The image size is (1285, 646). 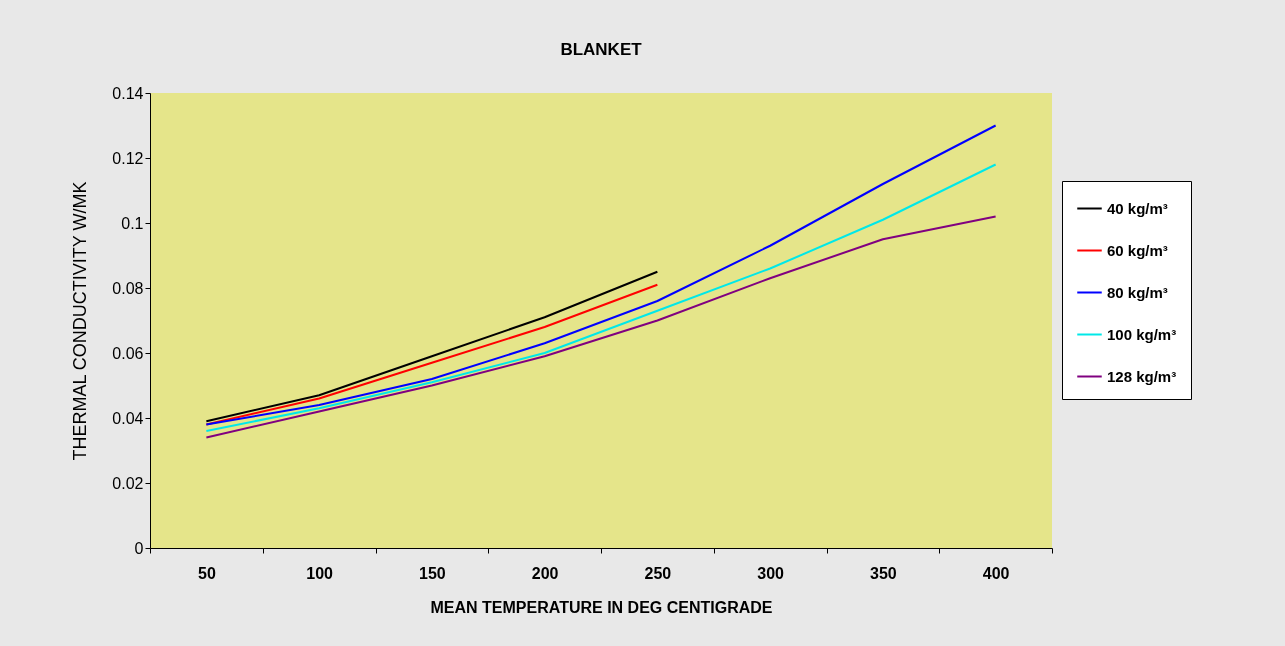 I want to click on x-tick-label: 300, so click(x=771, y=573).